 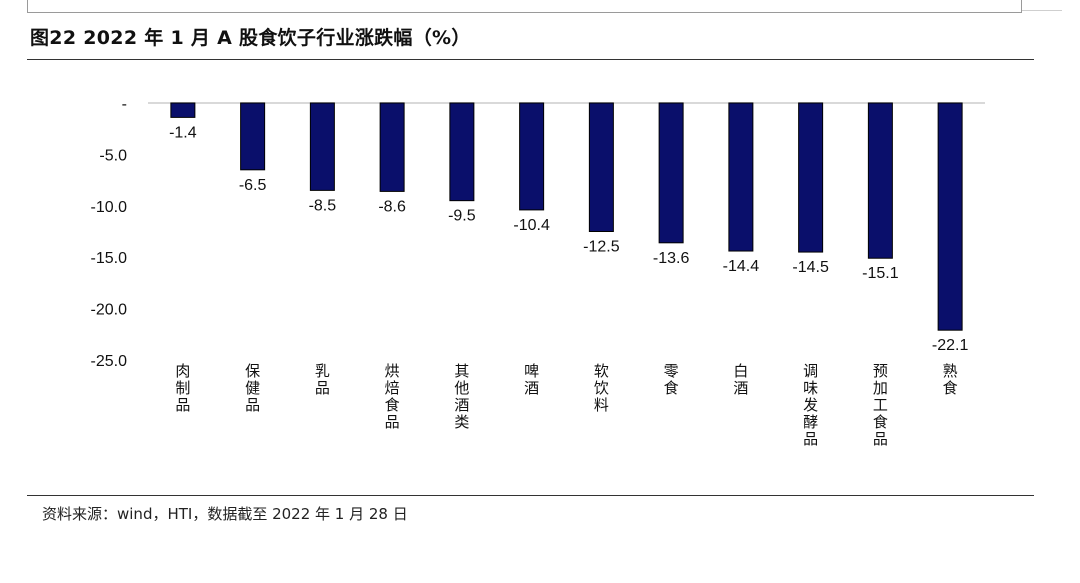 I want to click on category-label: 乳品, so click(x=322, y=379).